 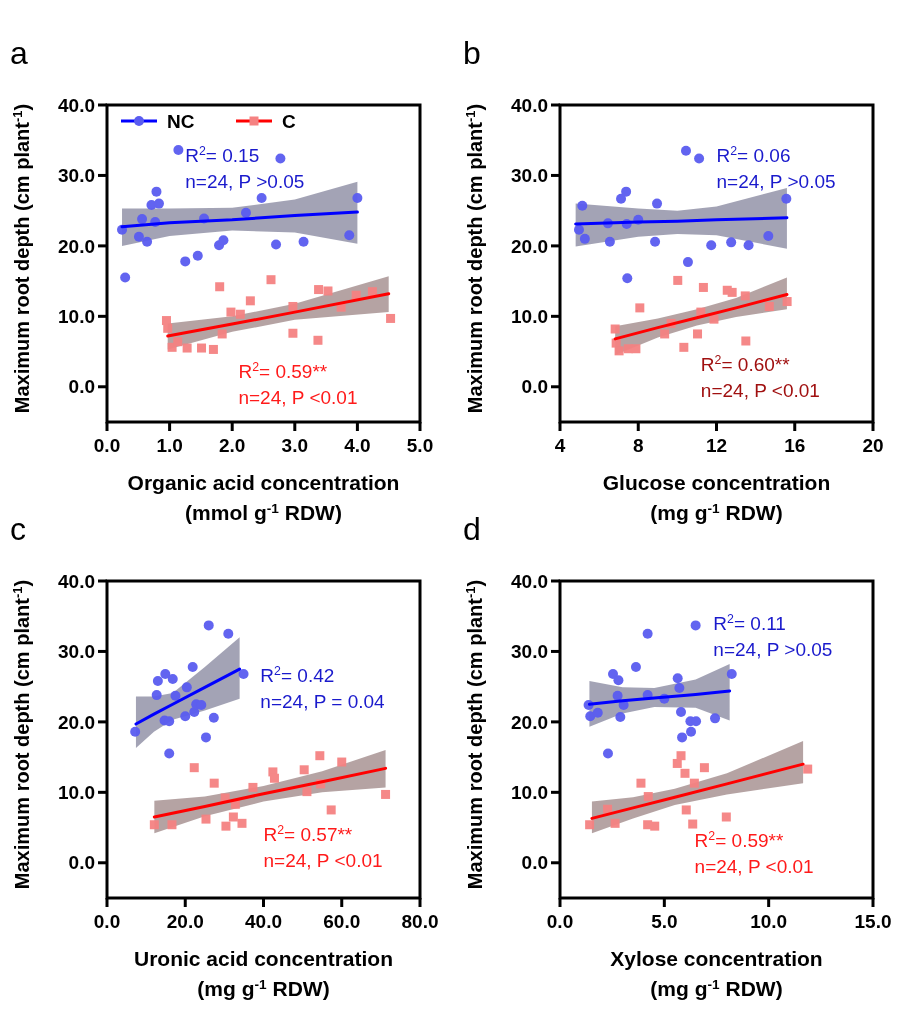 What do you see at coordinates (753, 155) in the screenshot?
I see `annotation: R$^{2}$= 0.06` at bounding box center [753, 155].